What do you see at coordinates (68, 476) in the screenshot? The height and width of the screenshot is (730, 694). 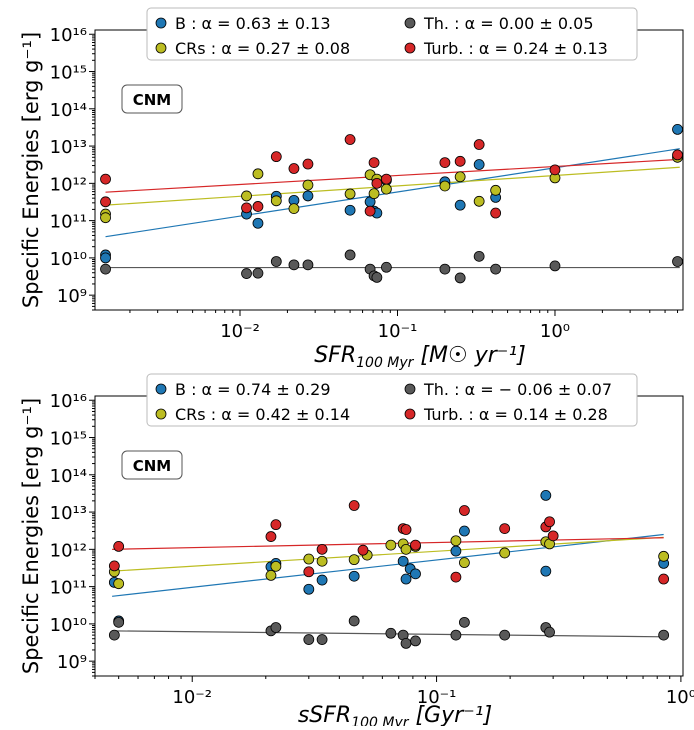 I see `y-tick-label: 10¹⁴` at bounding box center [68, 476].